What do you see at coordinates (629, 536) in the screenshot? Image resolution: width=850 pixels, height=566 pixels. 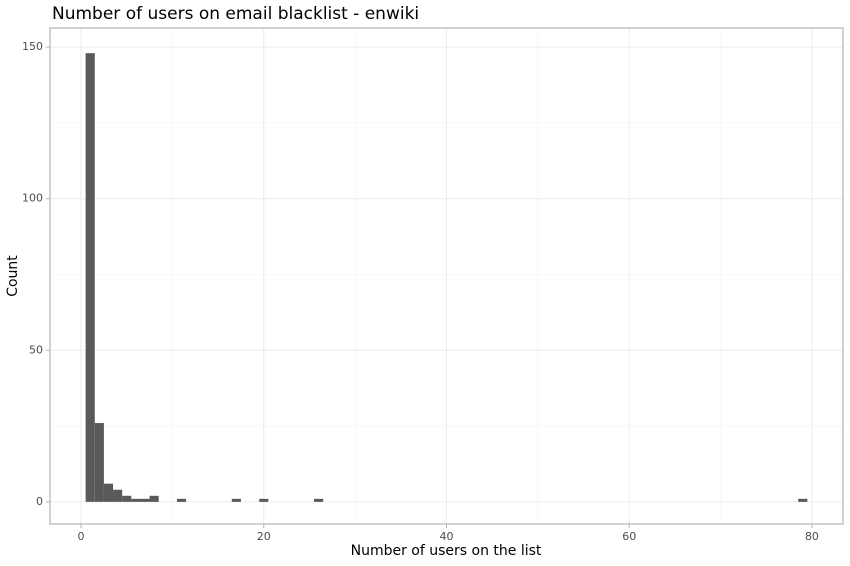 I see `x-tick-label: 60` at bounding box center [629, 536].